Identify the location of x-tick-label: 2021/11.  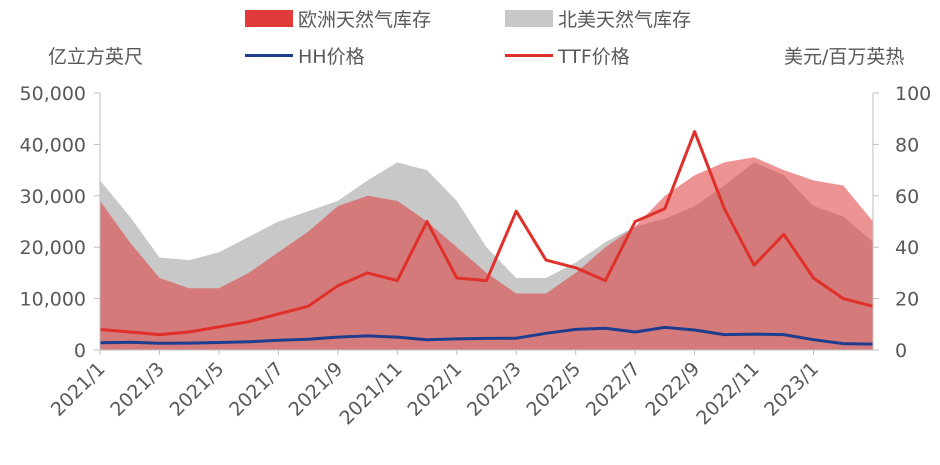
(370, 393).